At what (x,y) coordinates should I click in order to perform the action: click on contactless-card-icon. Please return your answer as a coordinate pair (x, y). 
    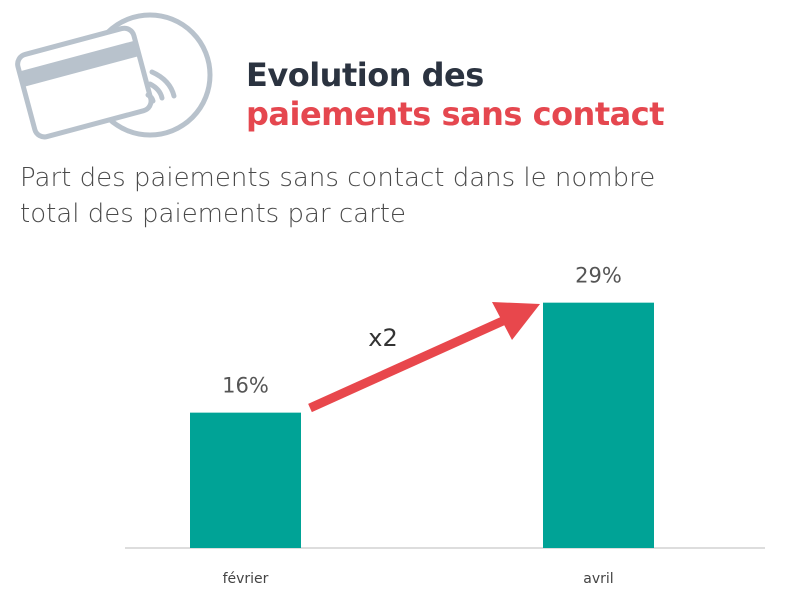
    Looking at the image, I should click on (114, 76).